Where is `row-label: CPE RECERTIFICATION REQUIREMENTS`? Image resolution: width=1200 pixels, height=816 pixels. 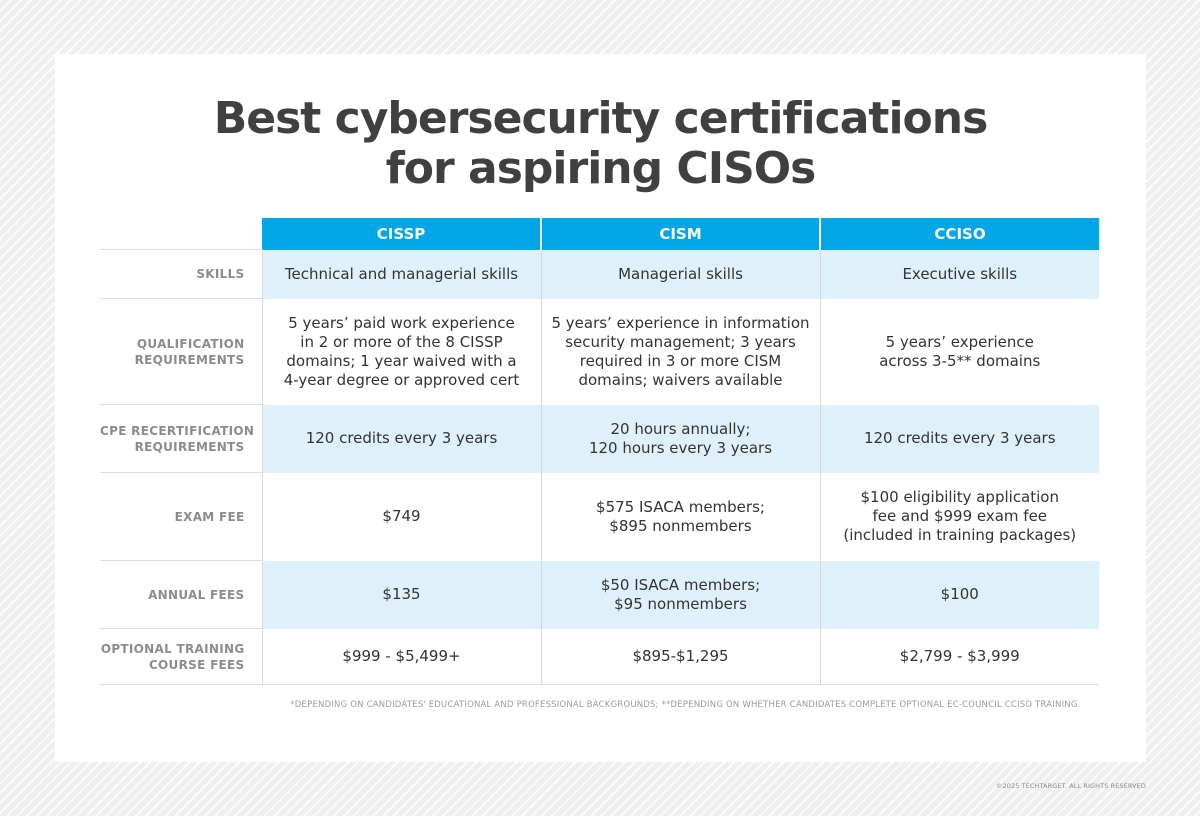 row-label: CPE RECERTIFICATION REQUIREMENTS is located at coordinates (181, 438).